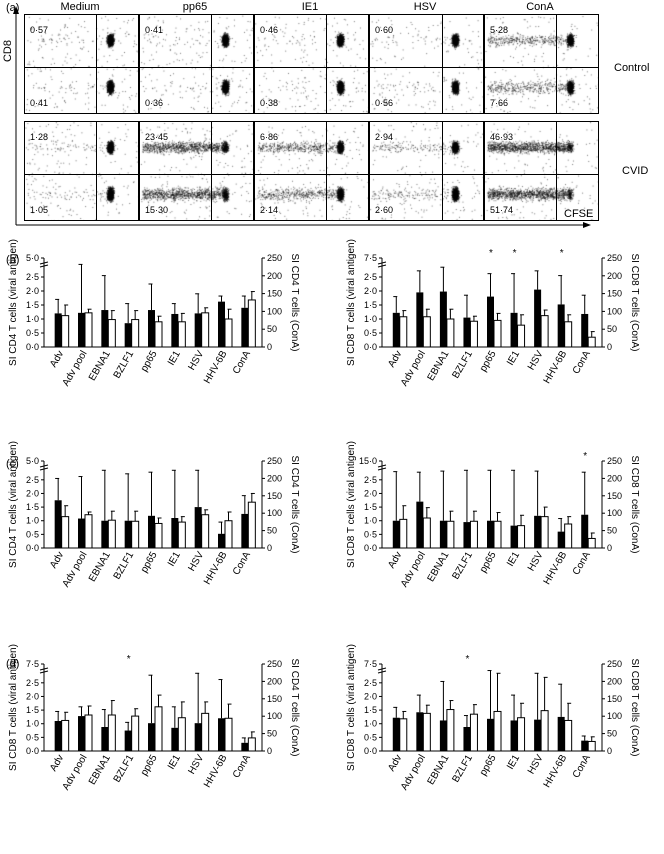 The height and width of the screenshot is (854, 664). What do you see at coordinates (384, 30) in the screenshot?
I see `upper-quadrant-percent: 0·60` at bounding box center [384, 30].